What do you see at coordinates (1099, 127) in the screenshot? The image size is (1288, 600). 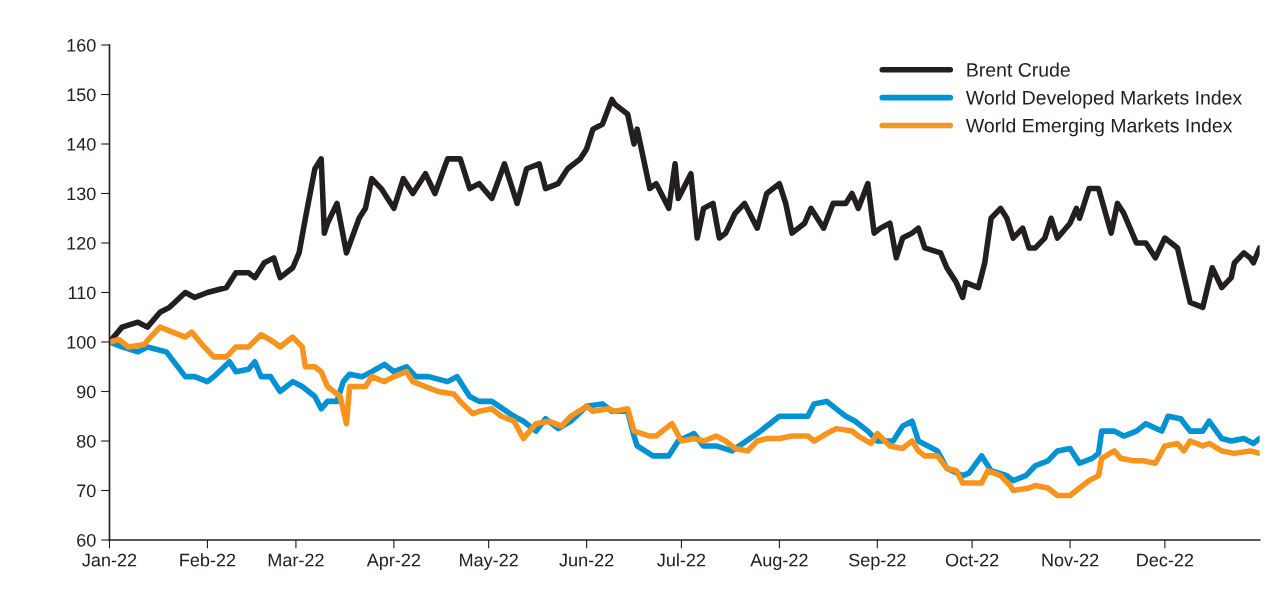 I see `legend-label: World Emerging Markets Index` at bounding box center [1099, 127].